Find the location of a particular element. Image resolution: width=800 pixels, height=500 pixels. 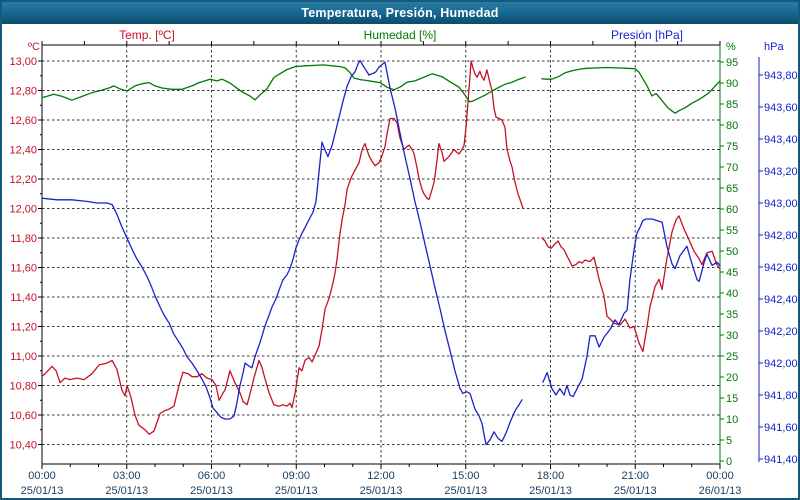

svg-text: 942,20 is located at coordinates (781, 332).